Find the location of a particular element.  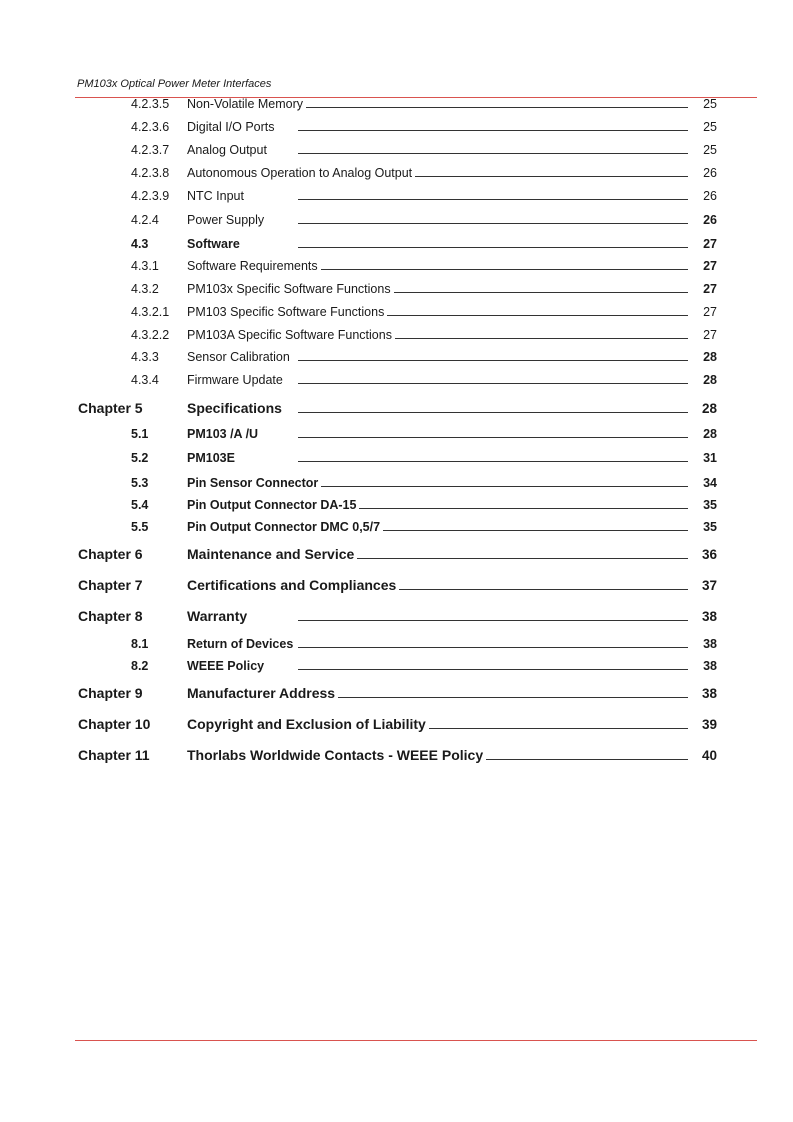

toc-entry-page: 39 is located at coordinates (709, 724).